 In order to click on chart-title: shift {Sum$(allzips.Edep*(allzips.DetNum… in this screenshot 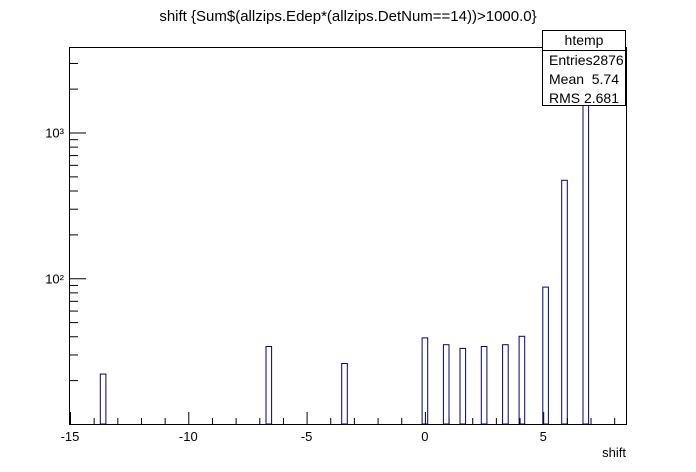, I will do `click(348, 16)`.